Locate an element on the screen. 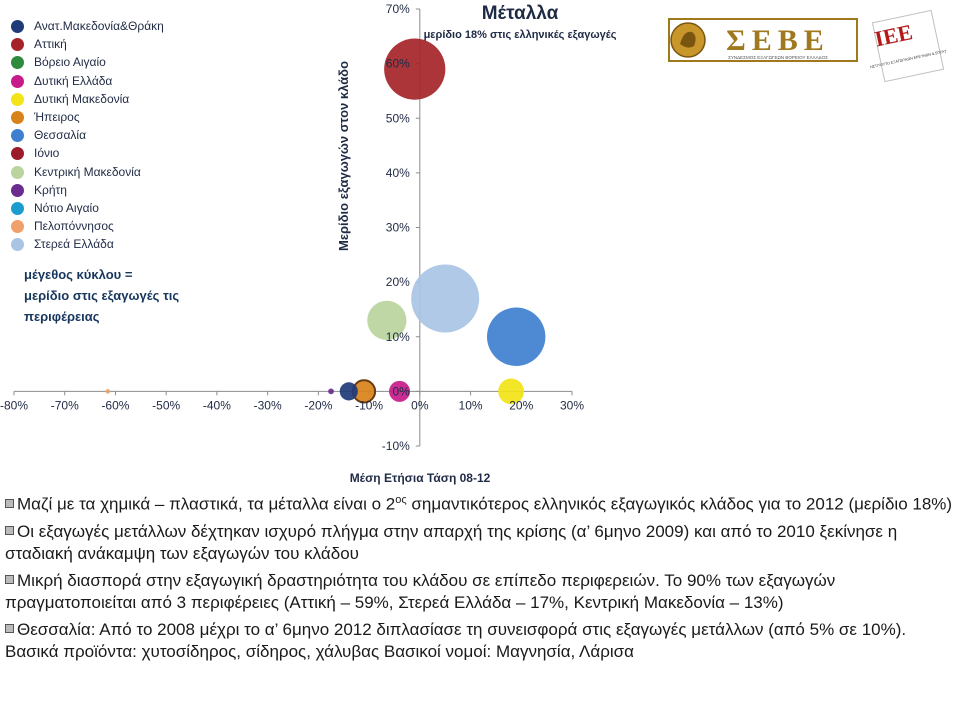  size-note-line: περιφέρειας is located at coordinates (62, 316).